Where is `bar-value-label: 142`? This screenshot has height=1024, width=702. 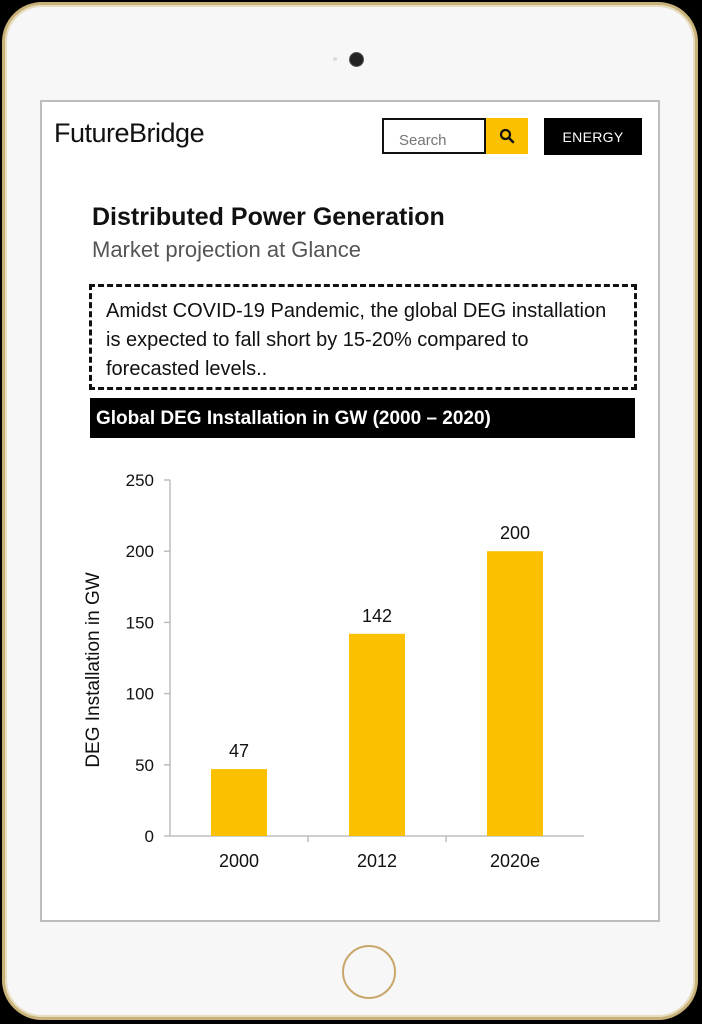
bar-value-label: 142 is located at coordinates (377, 616).